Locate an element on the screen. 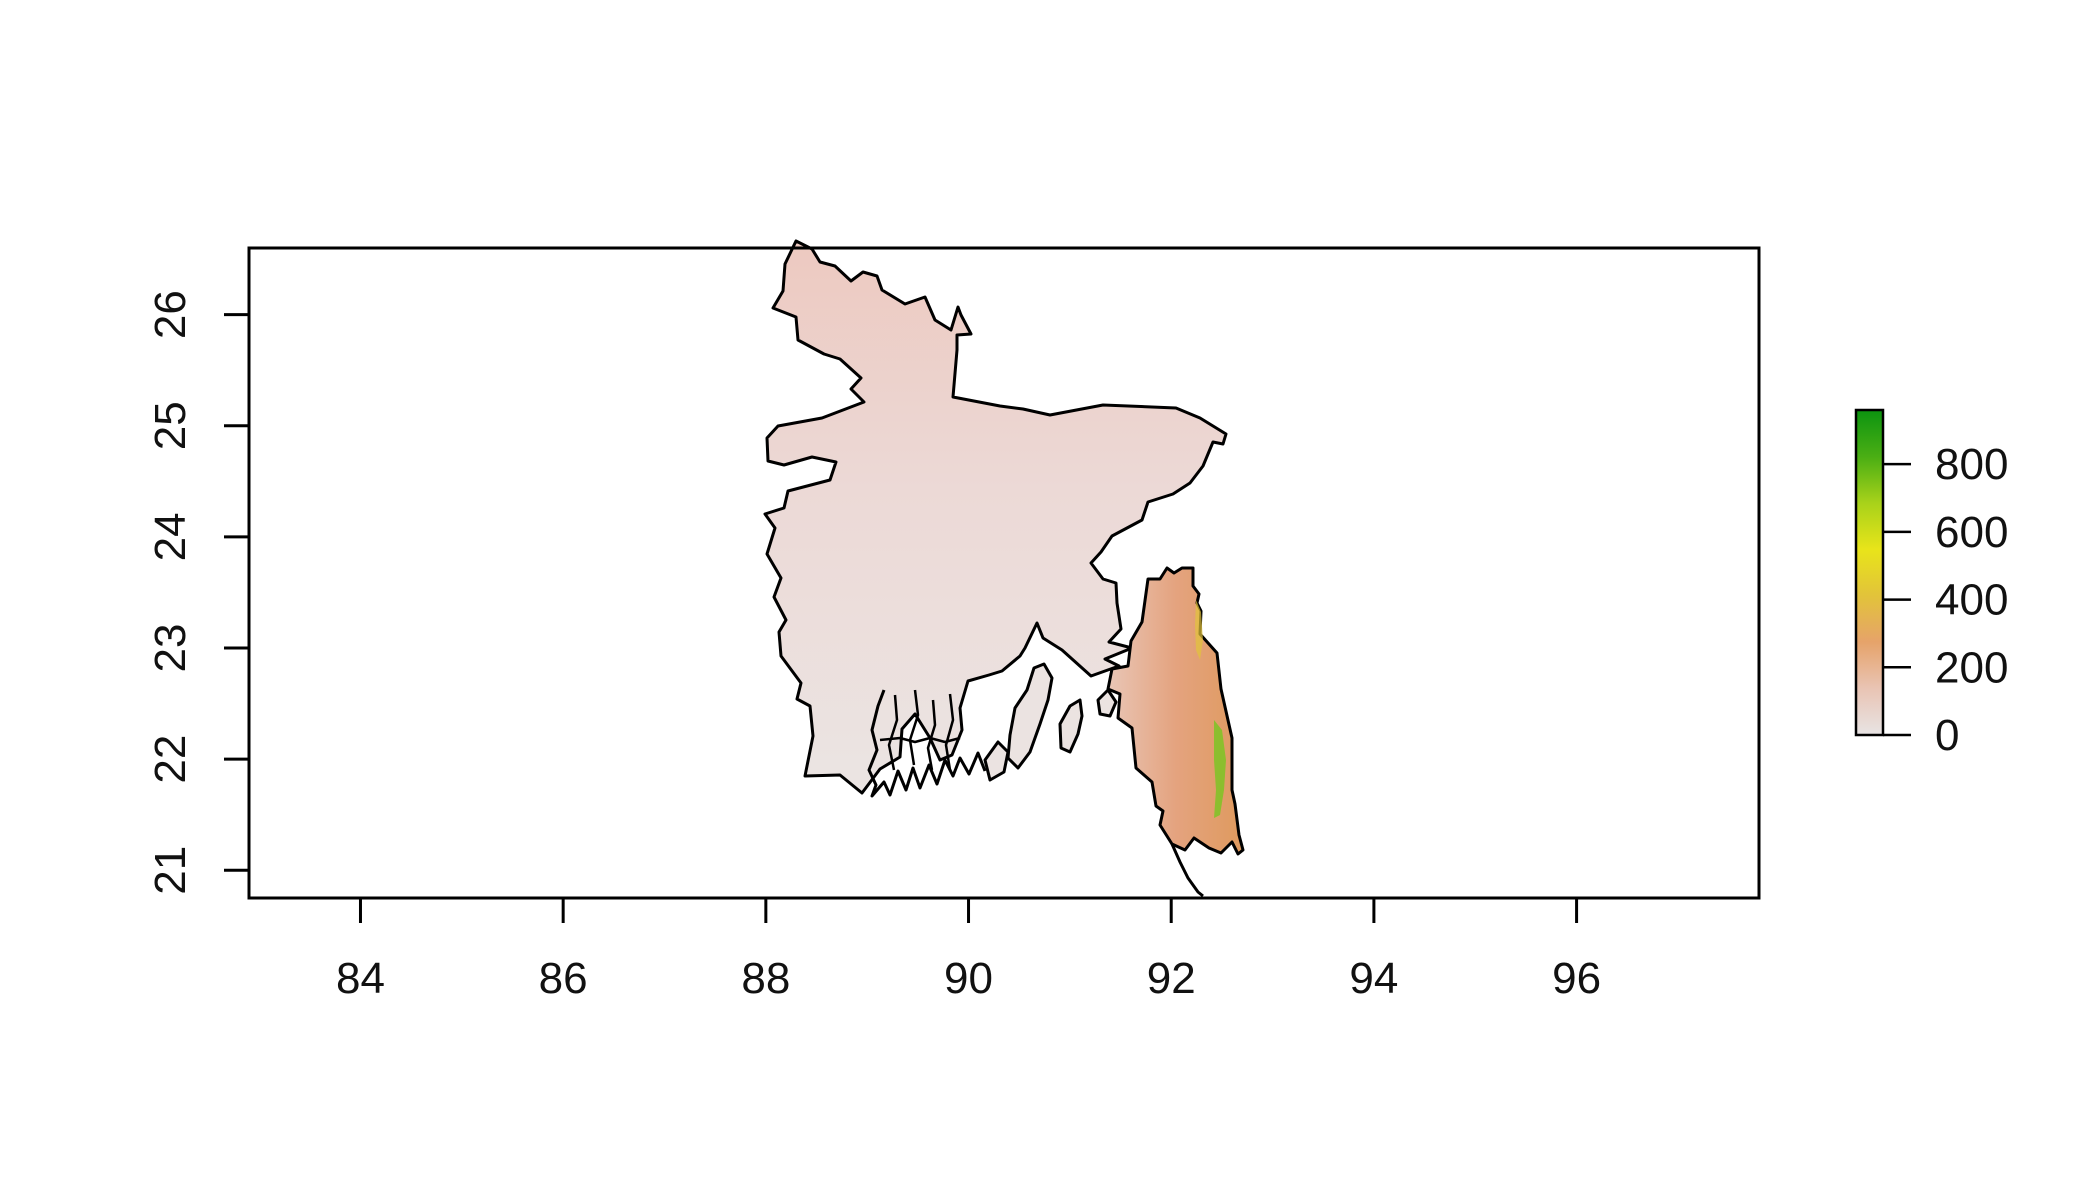  x-tick-label: 90 is located at coordinates (968, 978).